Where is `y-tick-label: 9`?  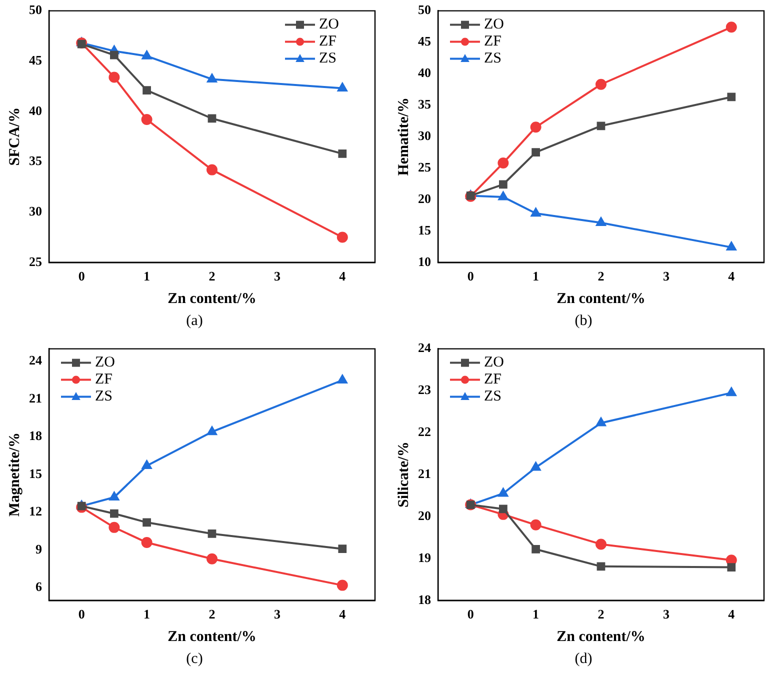 y-tick-label: 9 is located at coordinates (39, 548).